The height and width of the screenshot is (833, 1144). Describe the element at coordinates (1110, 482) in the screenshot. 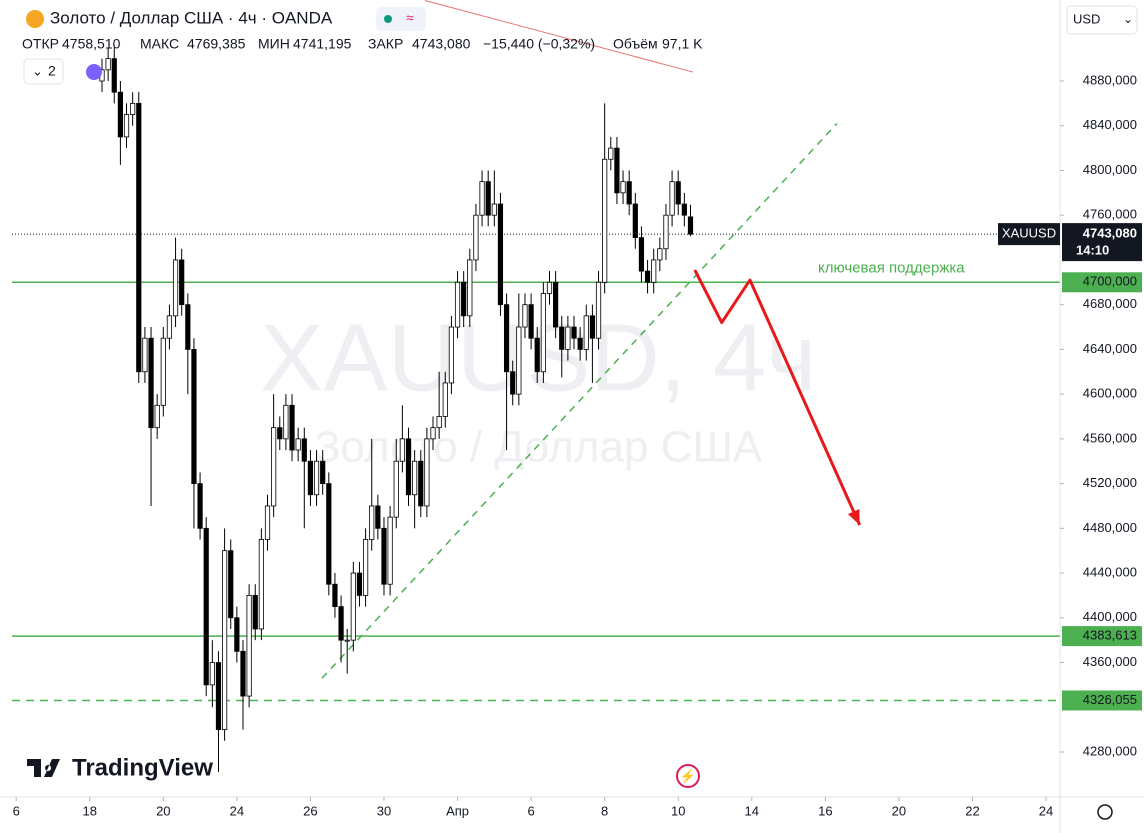

I see `y-tick-label: 4520,000` at that location.